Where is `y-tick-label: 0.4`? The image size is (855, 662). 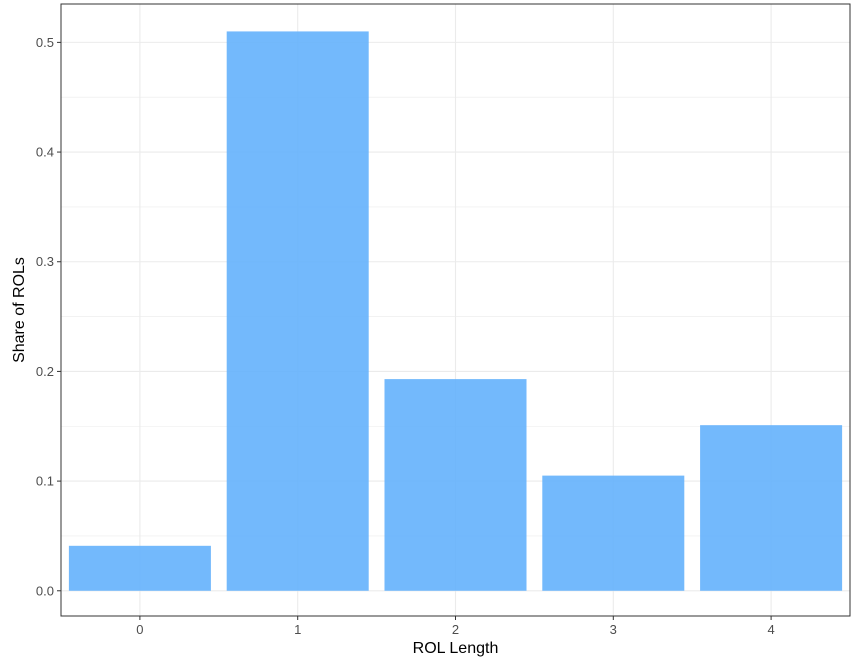 y-tick-label: 0.4 is located at coordinates (45, 152).